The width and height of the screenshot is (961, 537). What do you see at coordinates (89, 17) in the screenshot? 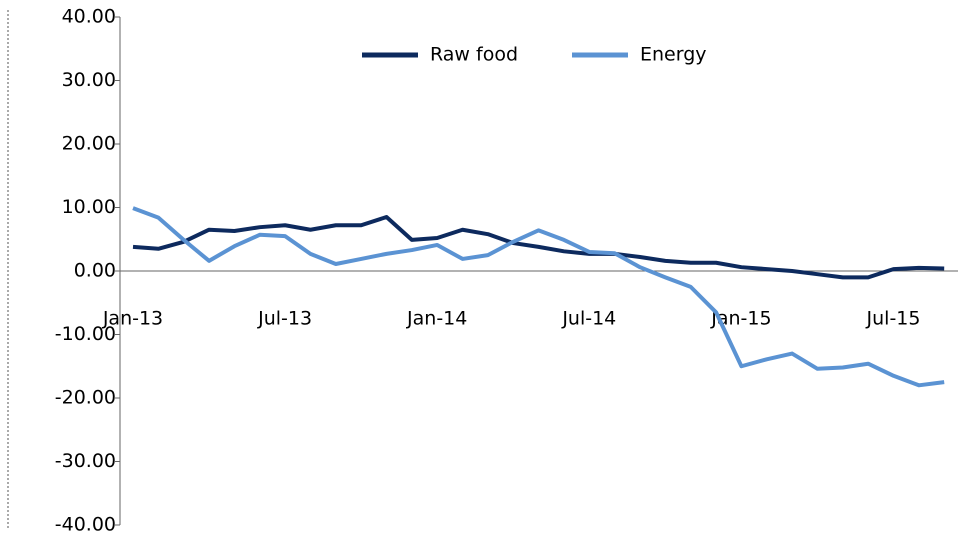
I see `y-tick-label: 40.00` at bounding box center [89, 17].